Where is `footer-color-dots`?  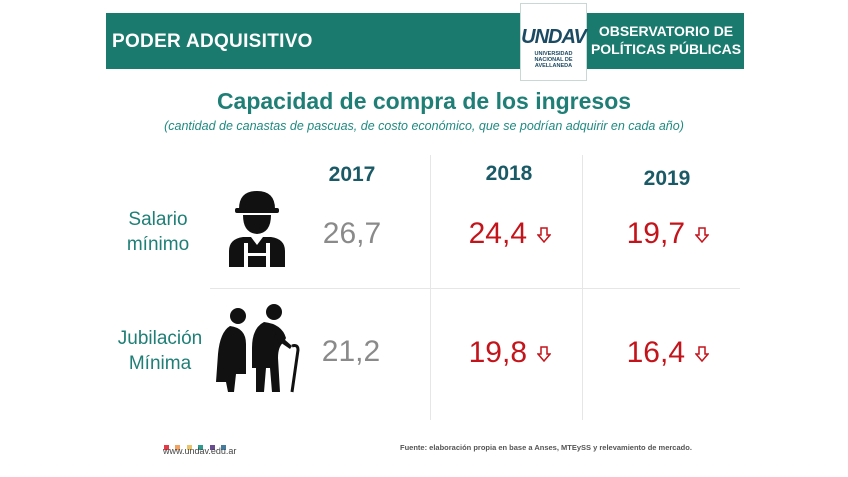
footer-color-dots is located at coordinates (196, 443).